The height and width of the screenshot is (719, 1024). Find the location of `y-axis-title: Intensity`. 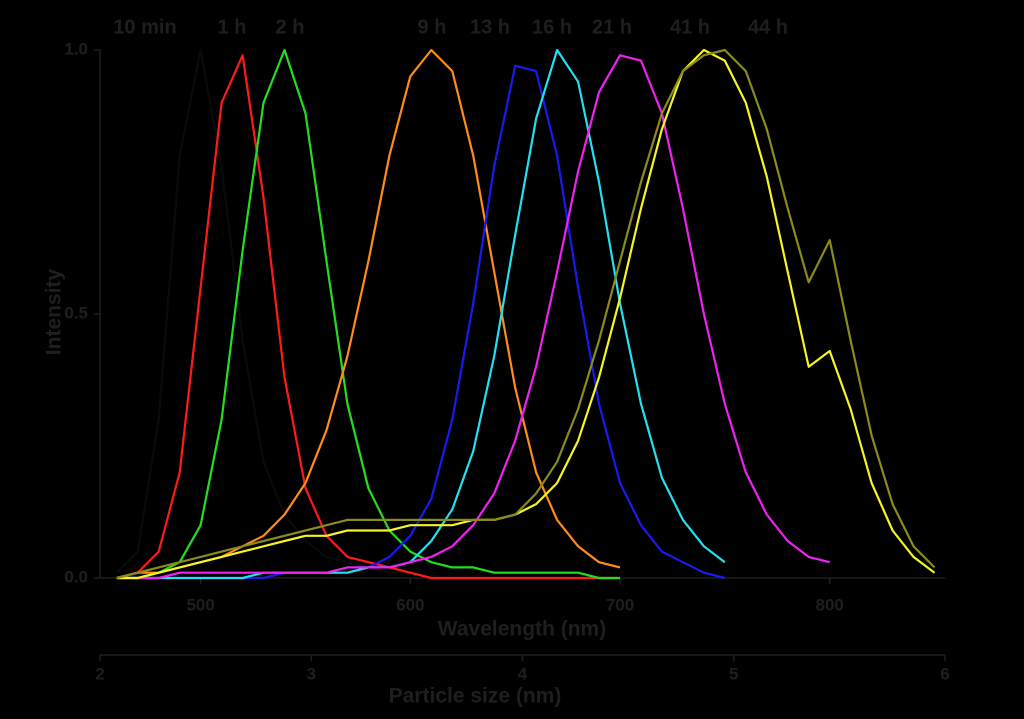

y-axis-title: Intensity is located at coordinates (54, 312).